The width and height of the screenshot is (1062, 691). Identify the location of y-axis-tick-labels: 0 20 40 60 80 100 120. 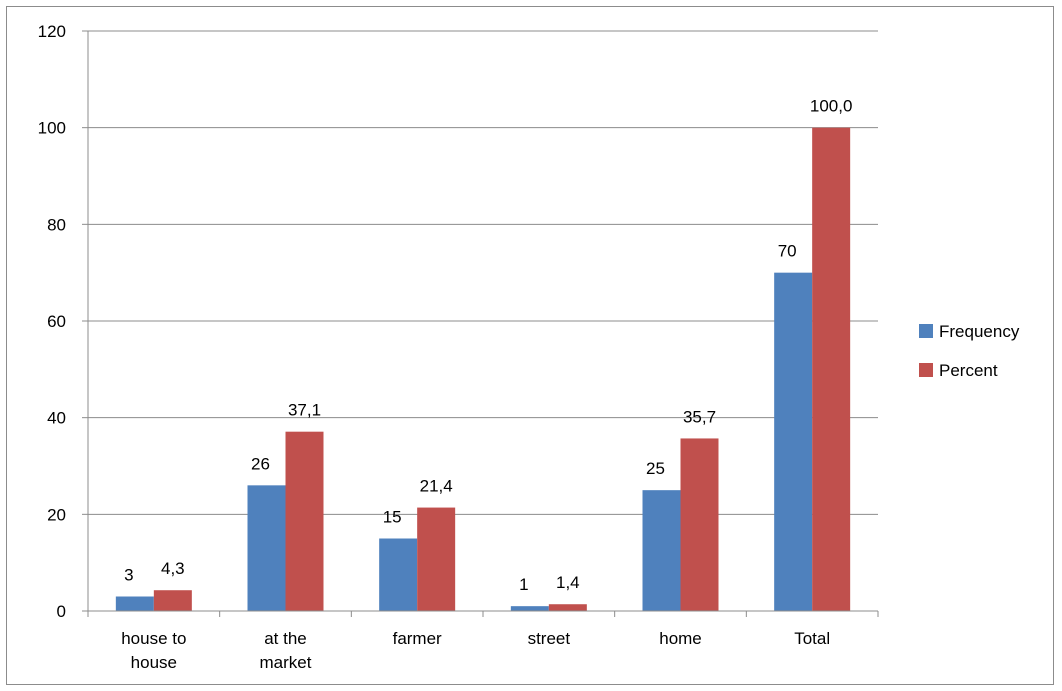
(52, 321).